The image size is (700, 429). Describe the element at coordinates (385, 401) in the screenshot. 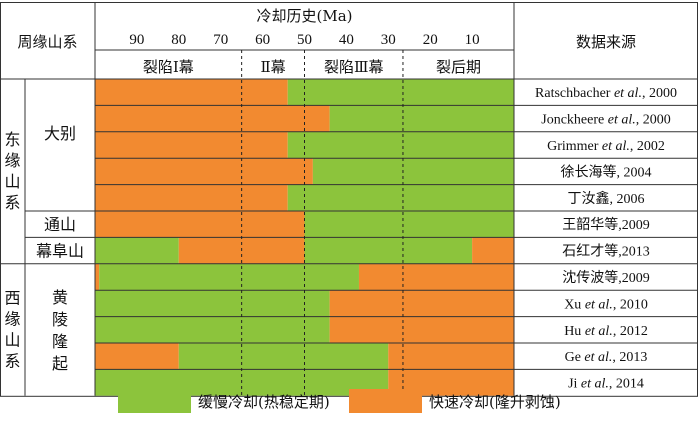

I see `legend-swatch-fast` at that location.